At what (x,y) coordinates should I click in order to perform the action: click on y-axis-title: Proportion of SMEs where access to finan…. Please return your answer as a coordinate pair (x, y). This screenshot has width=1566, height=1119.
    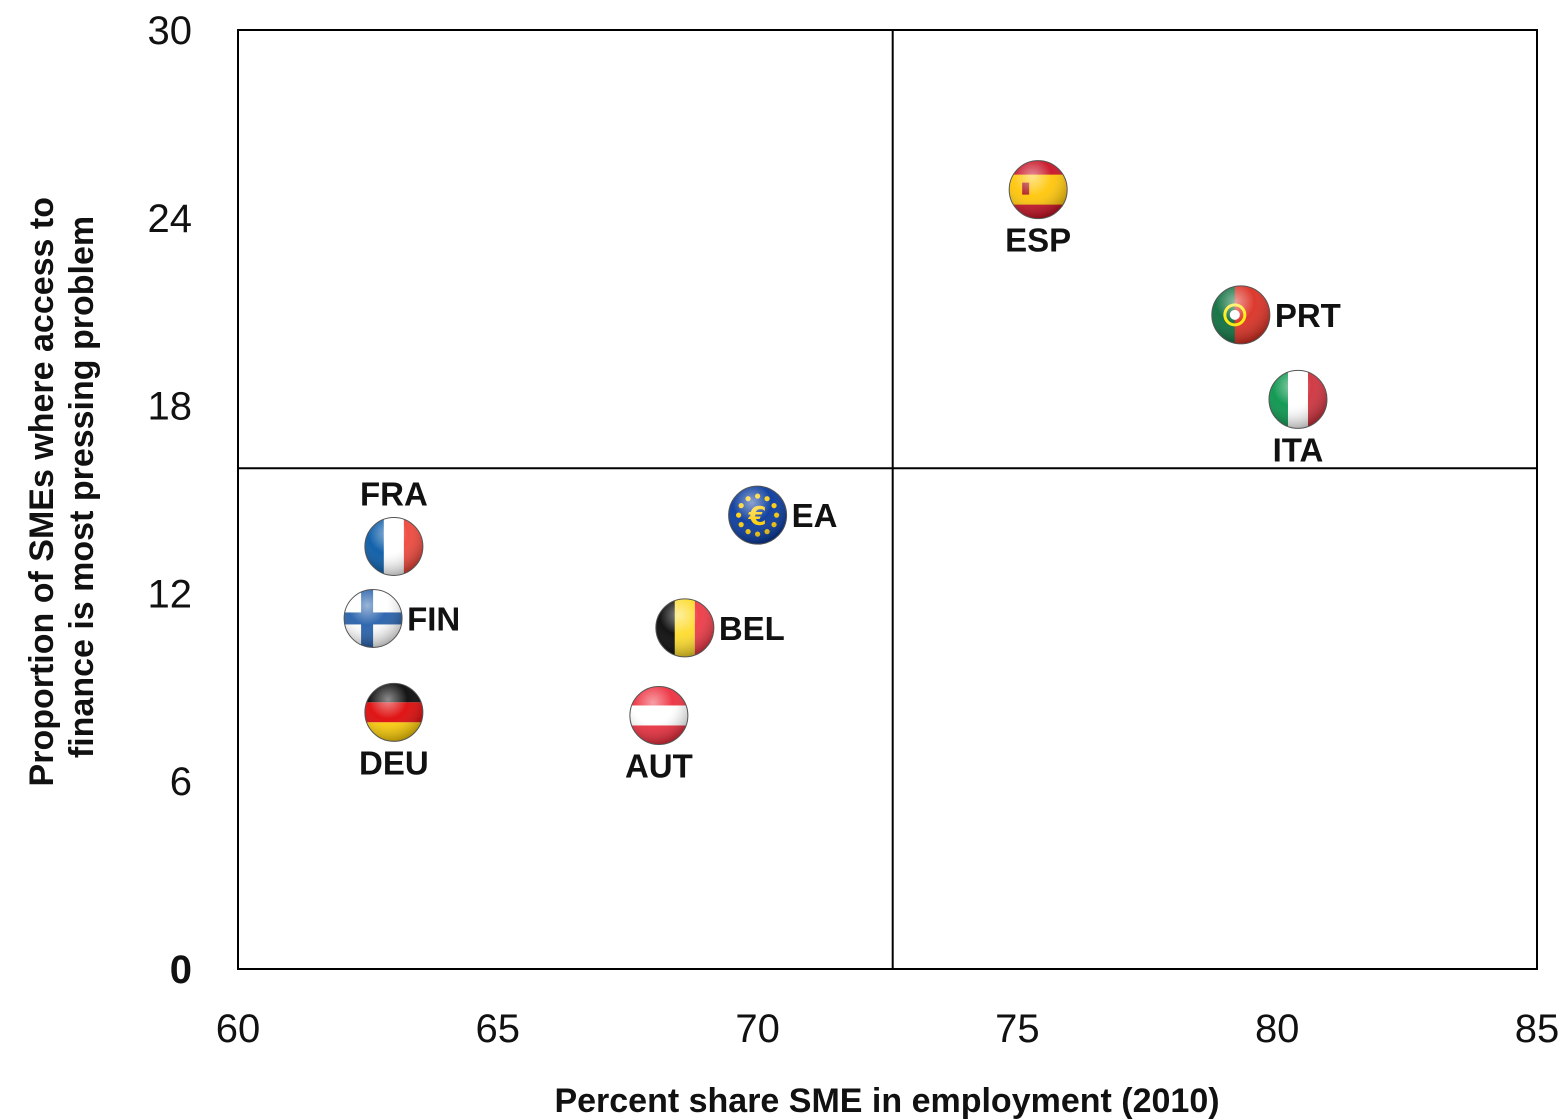
    Looking at the image, I should click on (62, 487).